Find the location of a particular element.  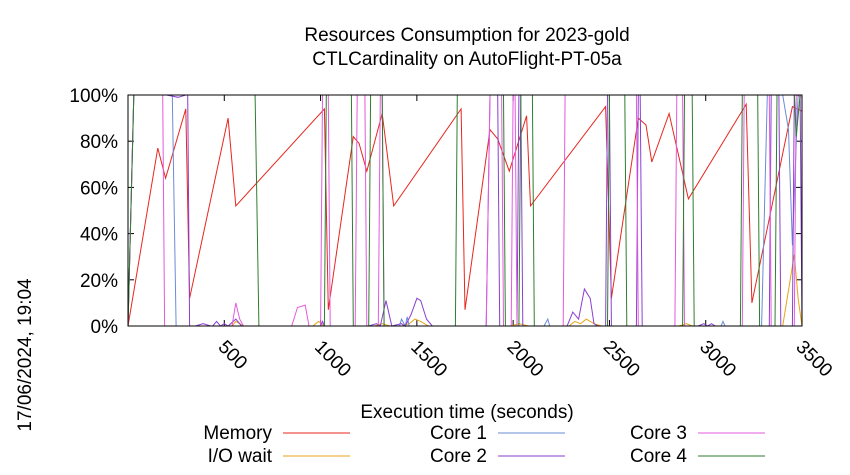

chart-title-line-2: CTLCardinality on AutoFlight-PT-05a is located at coordinates (467, 59).